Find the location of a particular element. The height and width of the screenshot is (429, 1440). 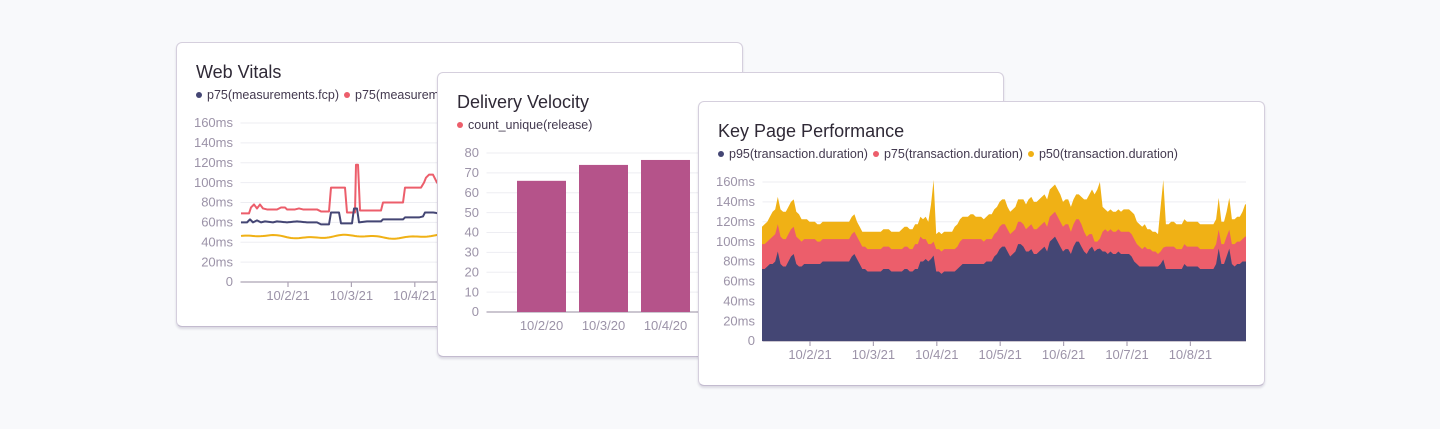

svg-text: 40 is located at coordinates (472, 232).